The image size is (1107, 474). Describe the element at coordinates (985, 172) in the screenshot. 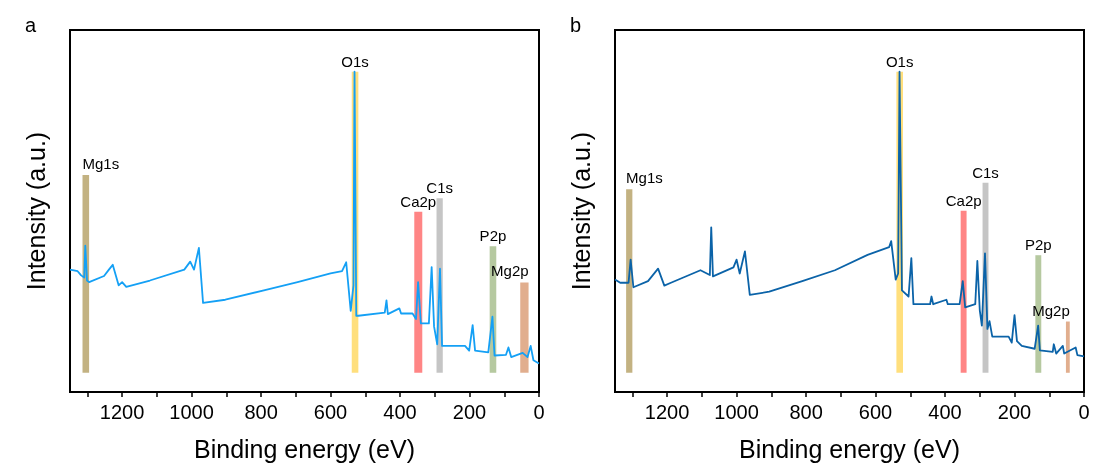

I see `band-label: C1s` at that location.